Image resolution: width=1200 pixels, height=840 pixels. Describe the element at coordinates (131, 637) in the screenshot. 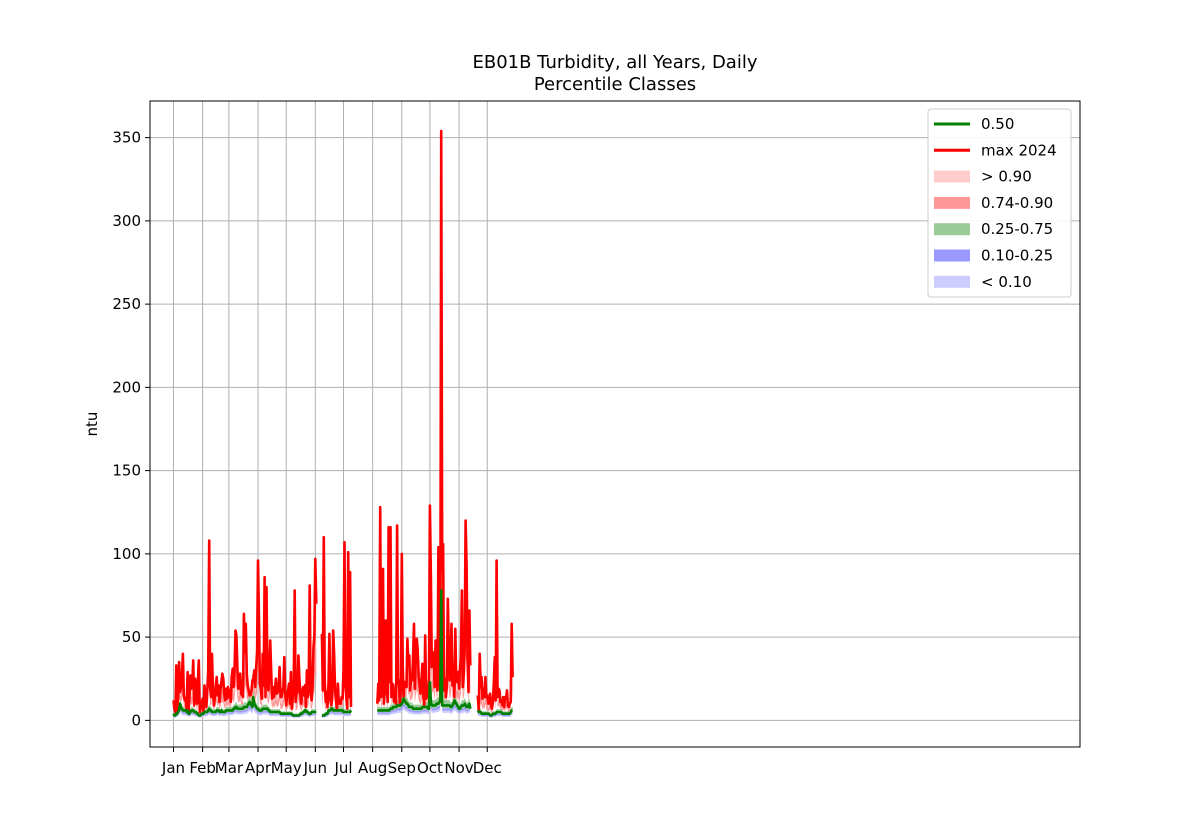

I see `y-tick-label: 50` at that location.